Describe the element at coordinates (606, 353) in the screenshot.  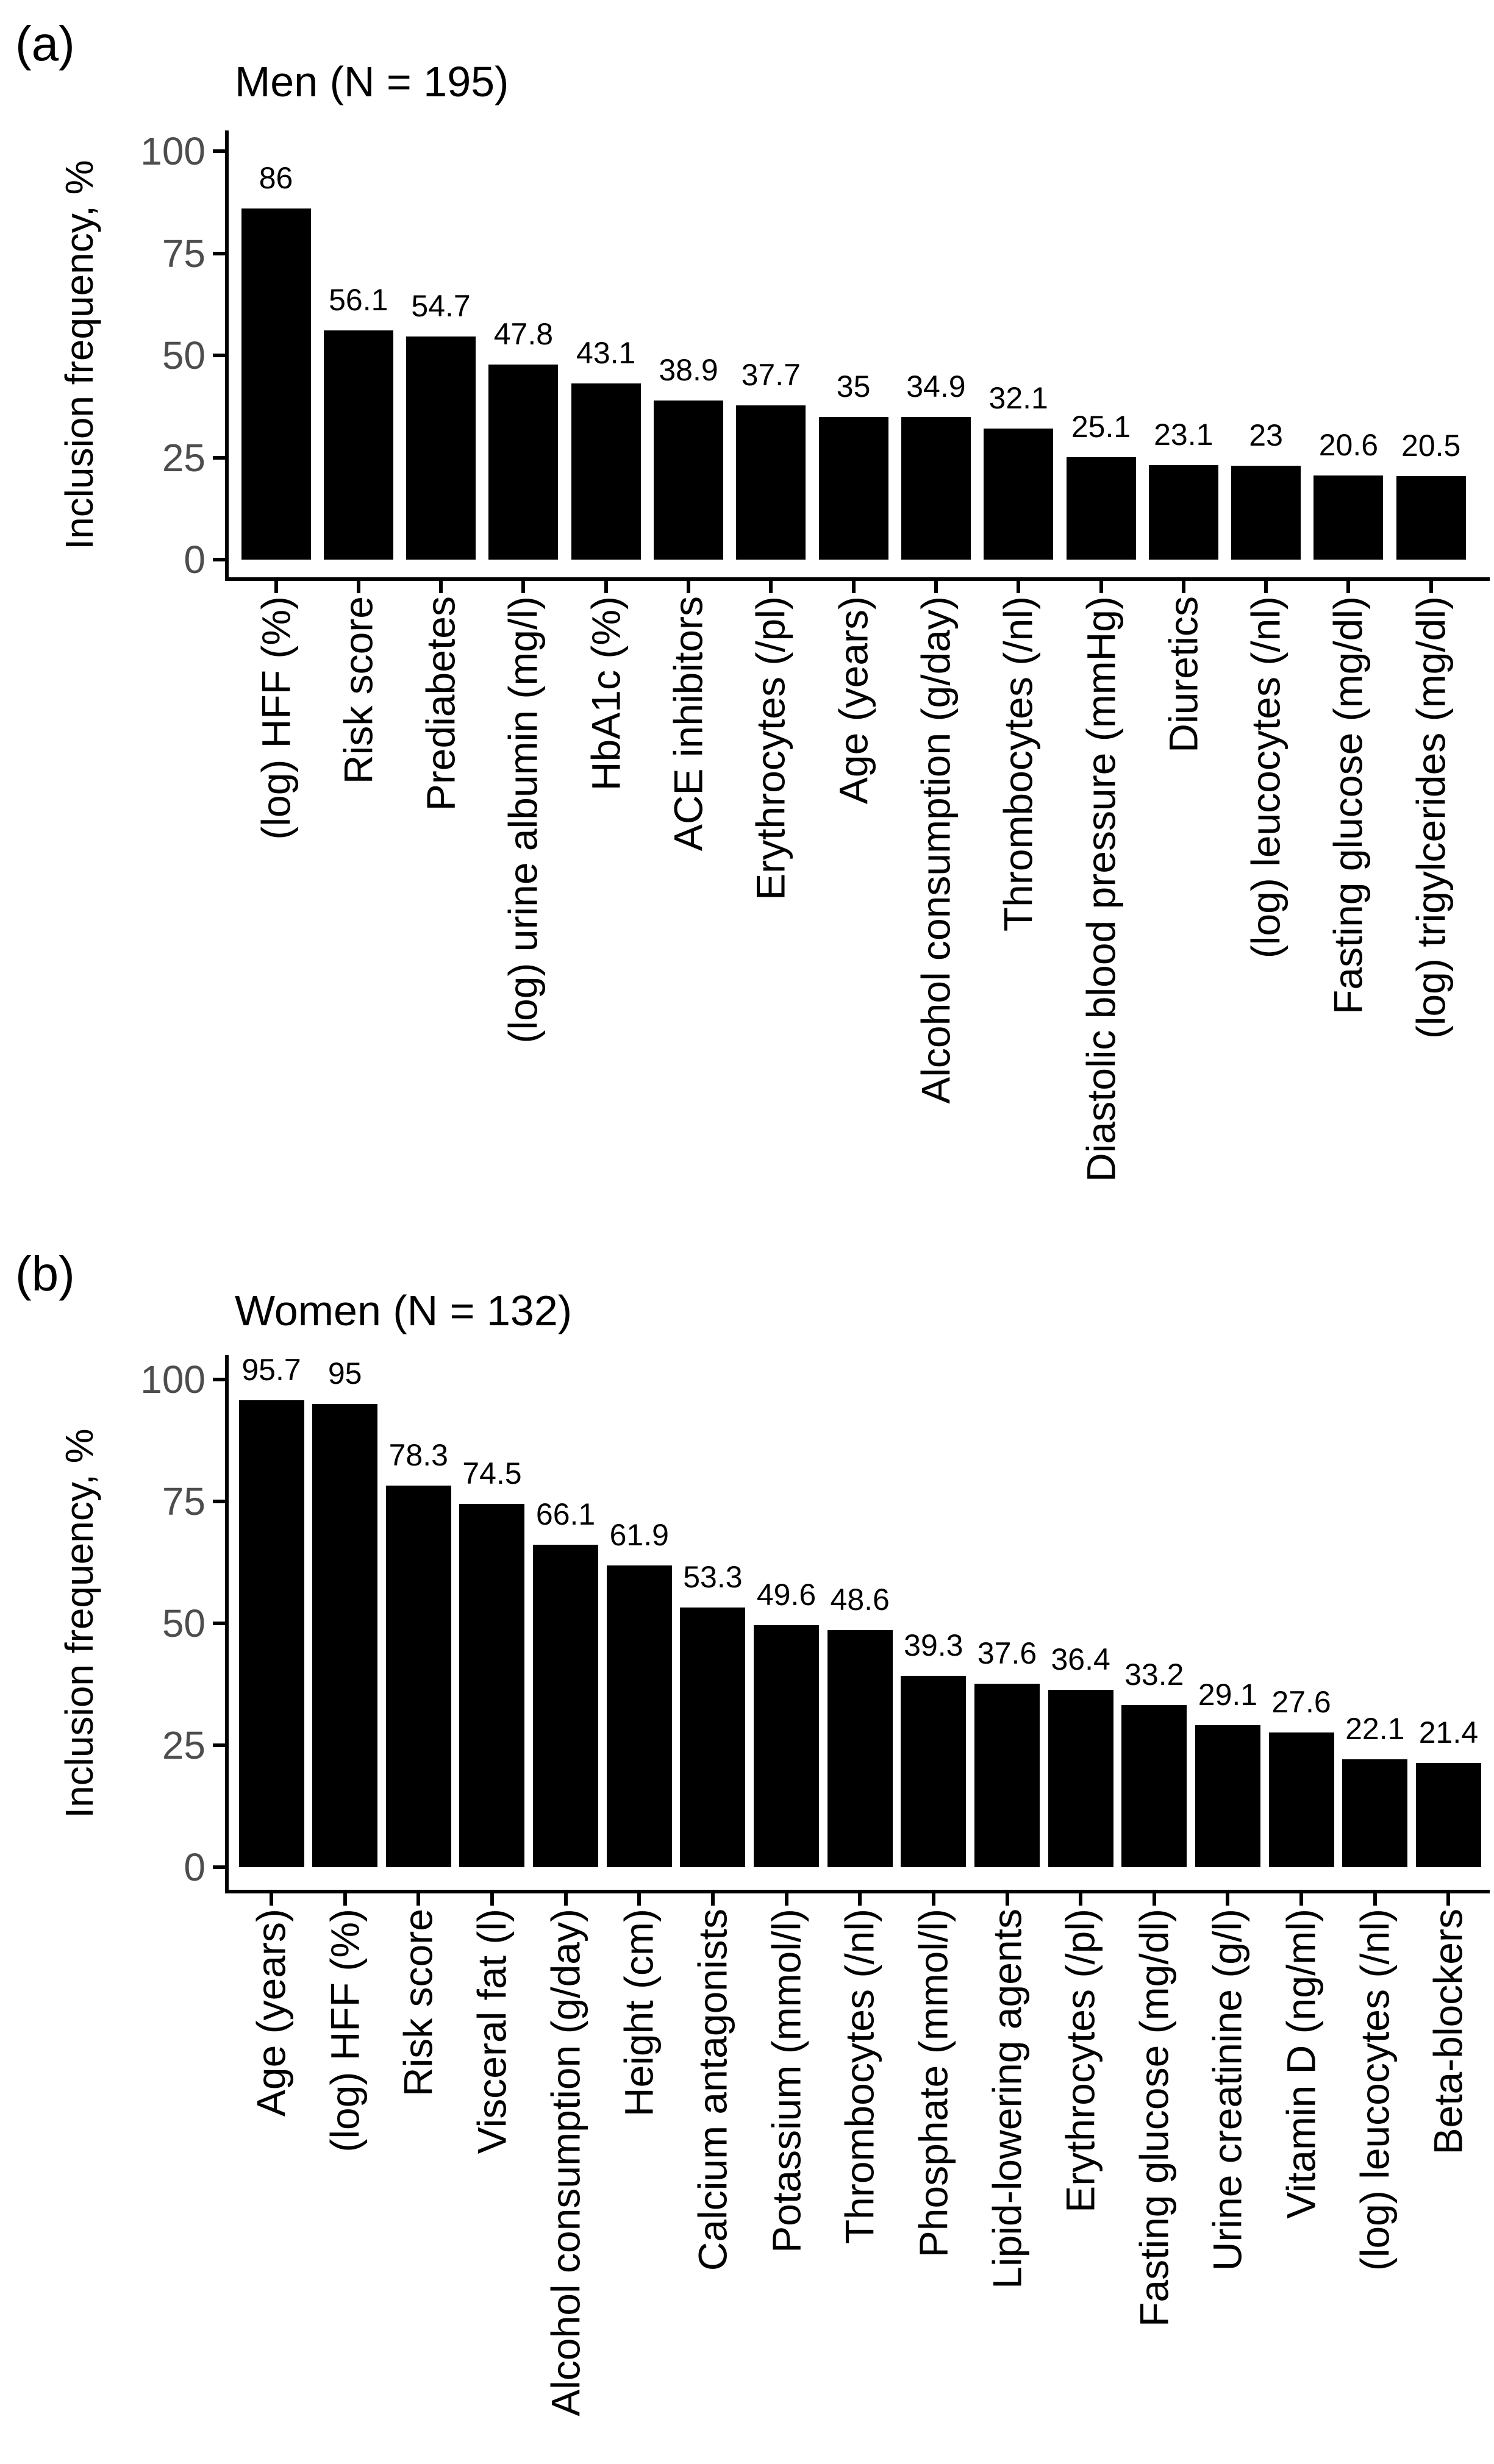
I see `bar-value-label: 43.1` at that location.